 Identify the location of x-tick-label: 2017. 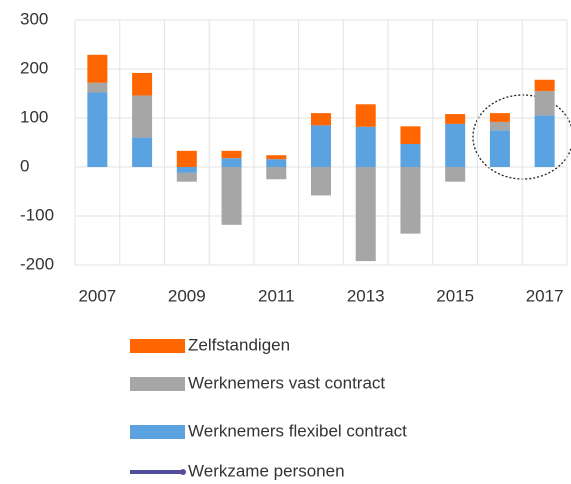
(545, 295).